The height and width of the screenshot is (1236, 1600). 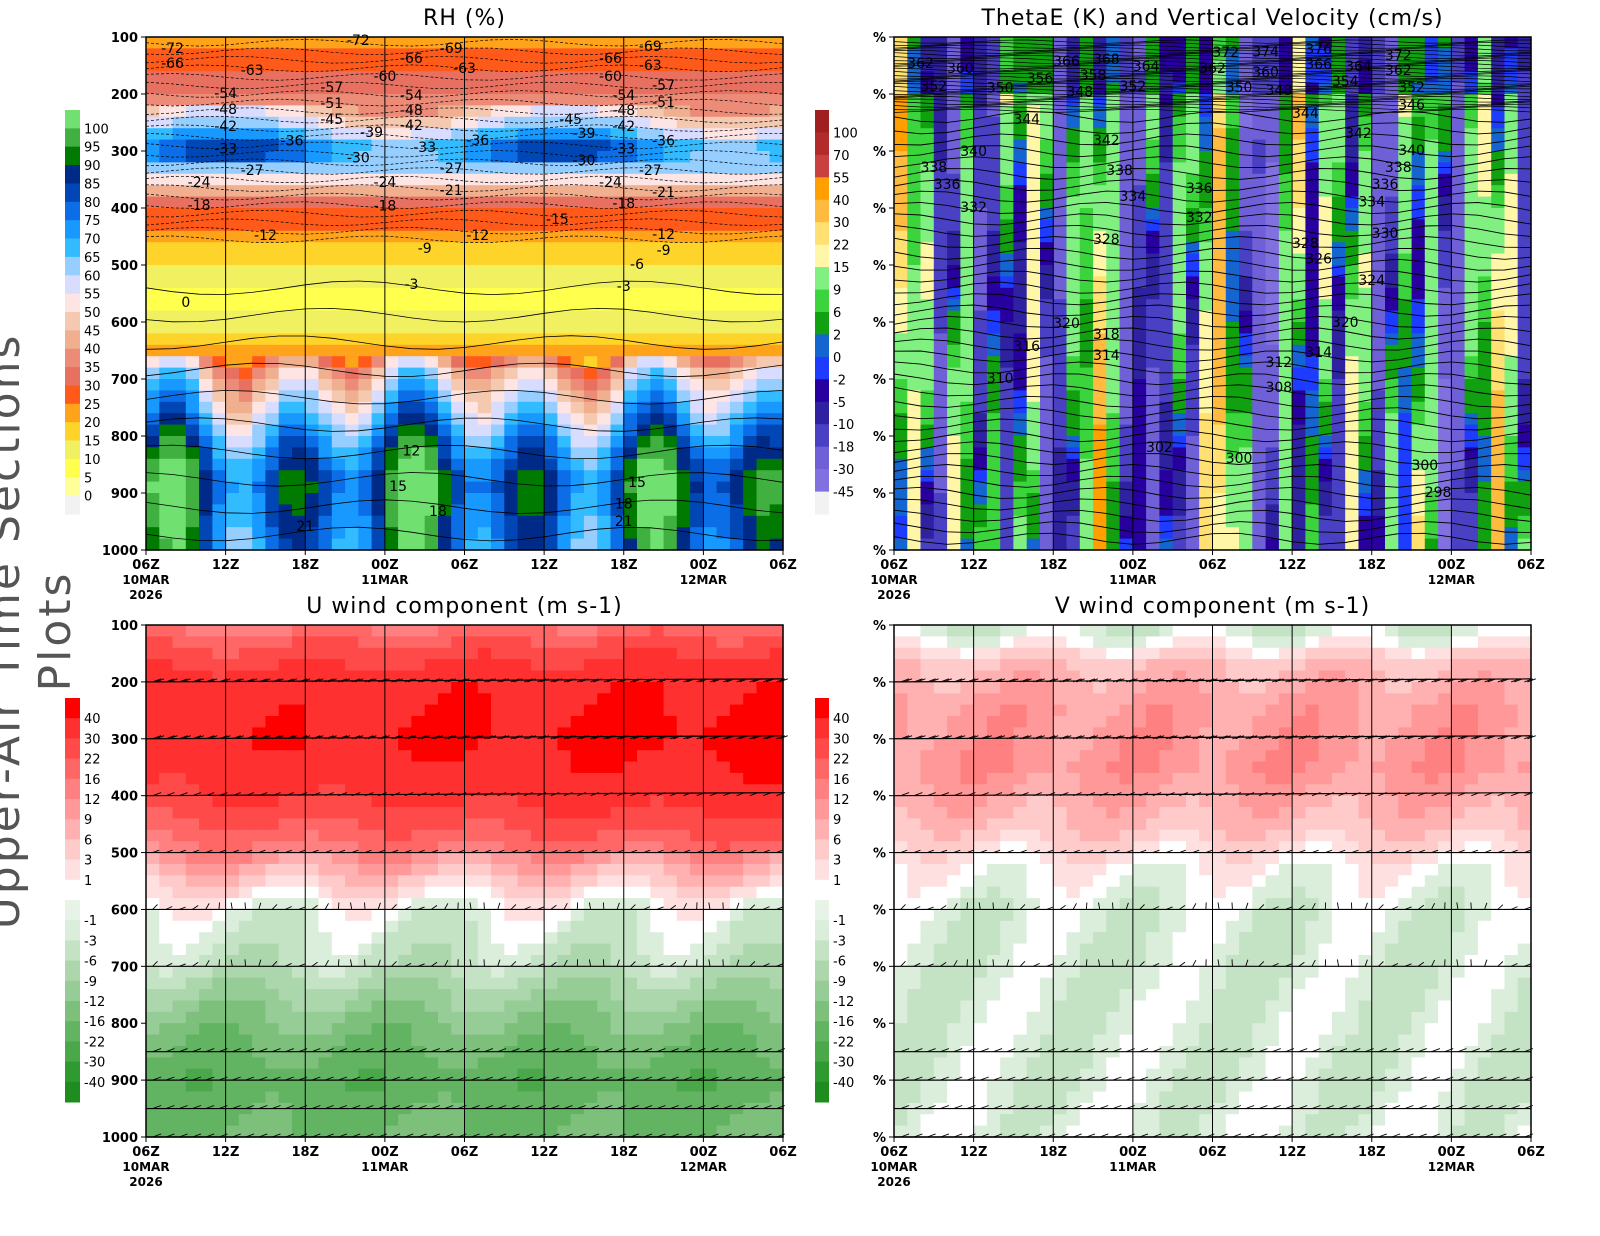 What do you see at coordinates (92, 313) in the screenshot?
I see `colorbar-label: 50` at bounding box center [92, 313].